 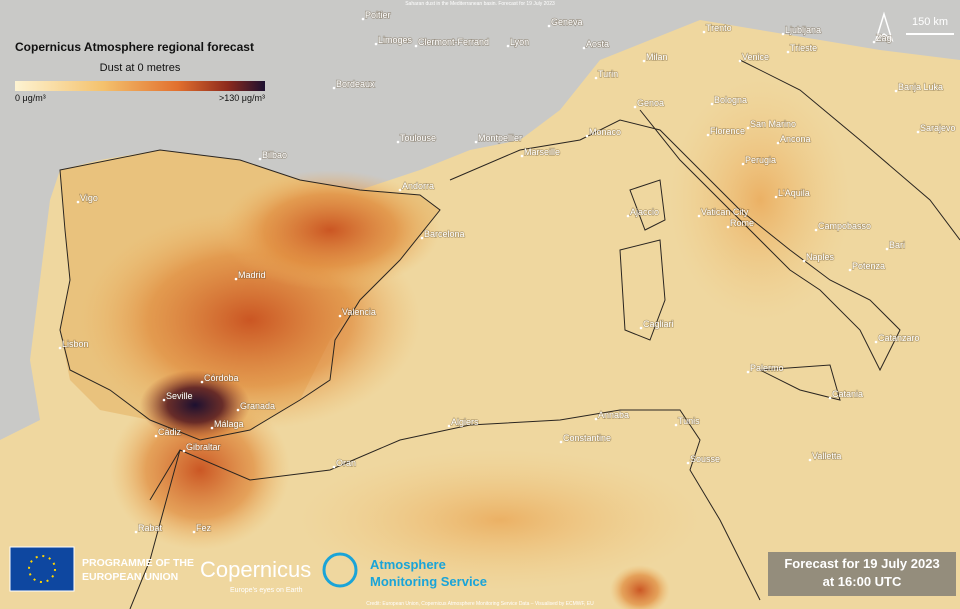 What do you see at coordinates (862, 581) in the screenshot?
I see `forecast-line2: at 16:00 UTC` at bounding box center [862, 581].